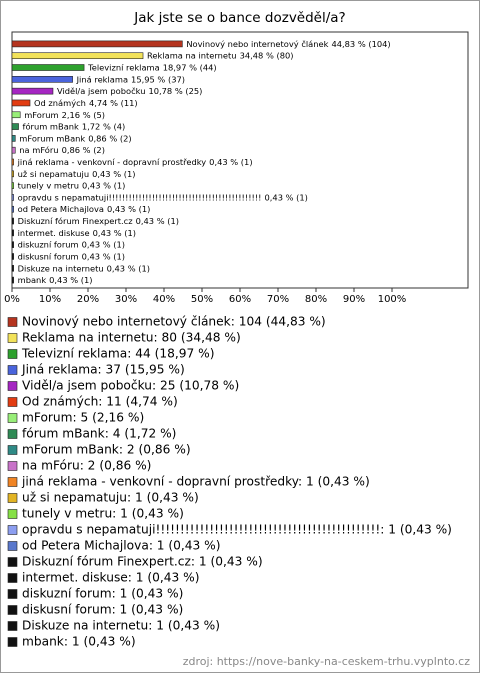 This screenshot has width=480, height=673. What do you see at coordinates (100, 402) in the screenshot?
I see `legend-label: Od známých: 11 (4,74 %)` at bounding box center [100, 402].